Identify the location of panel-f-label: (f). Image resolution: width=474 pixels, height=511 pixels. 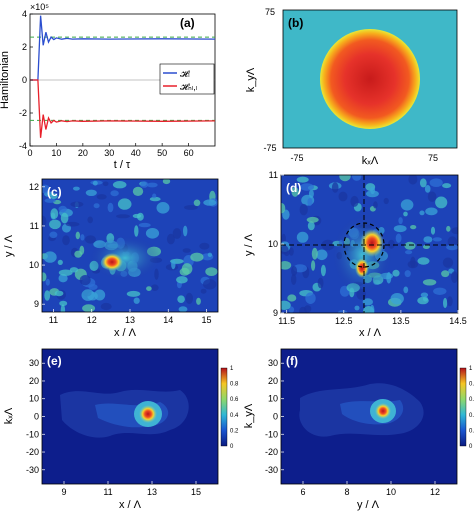
(292, 361).